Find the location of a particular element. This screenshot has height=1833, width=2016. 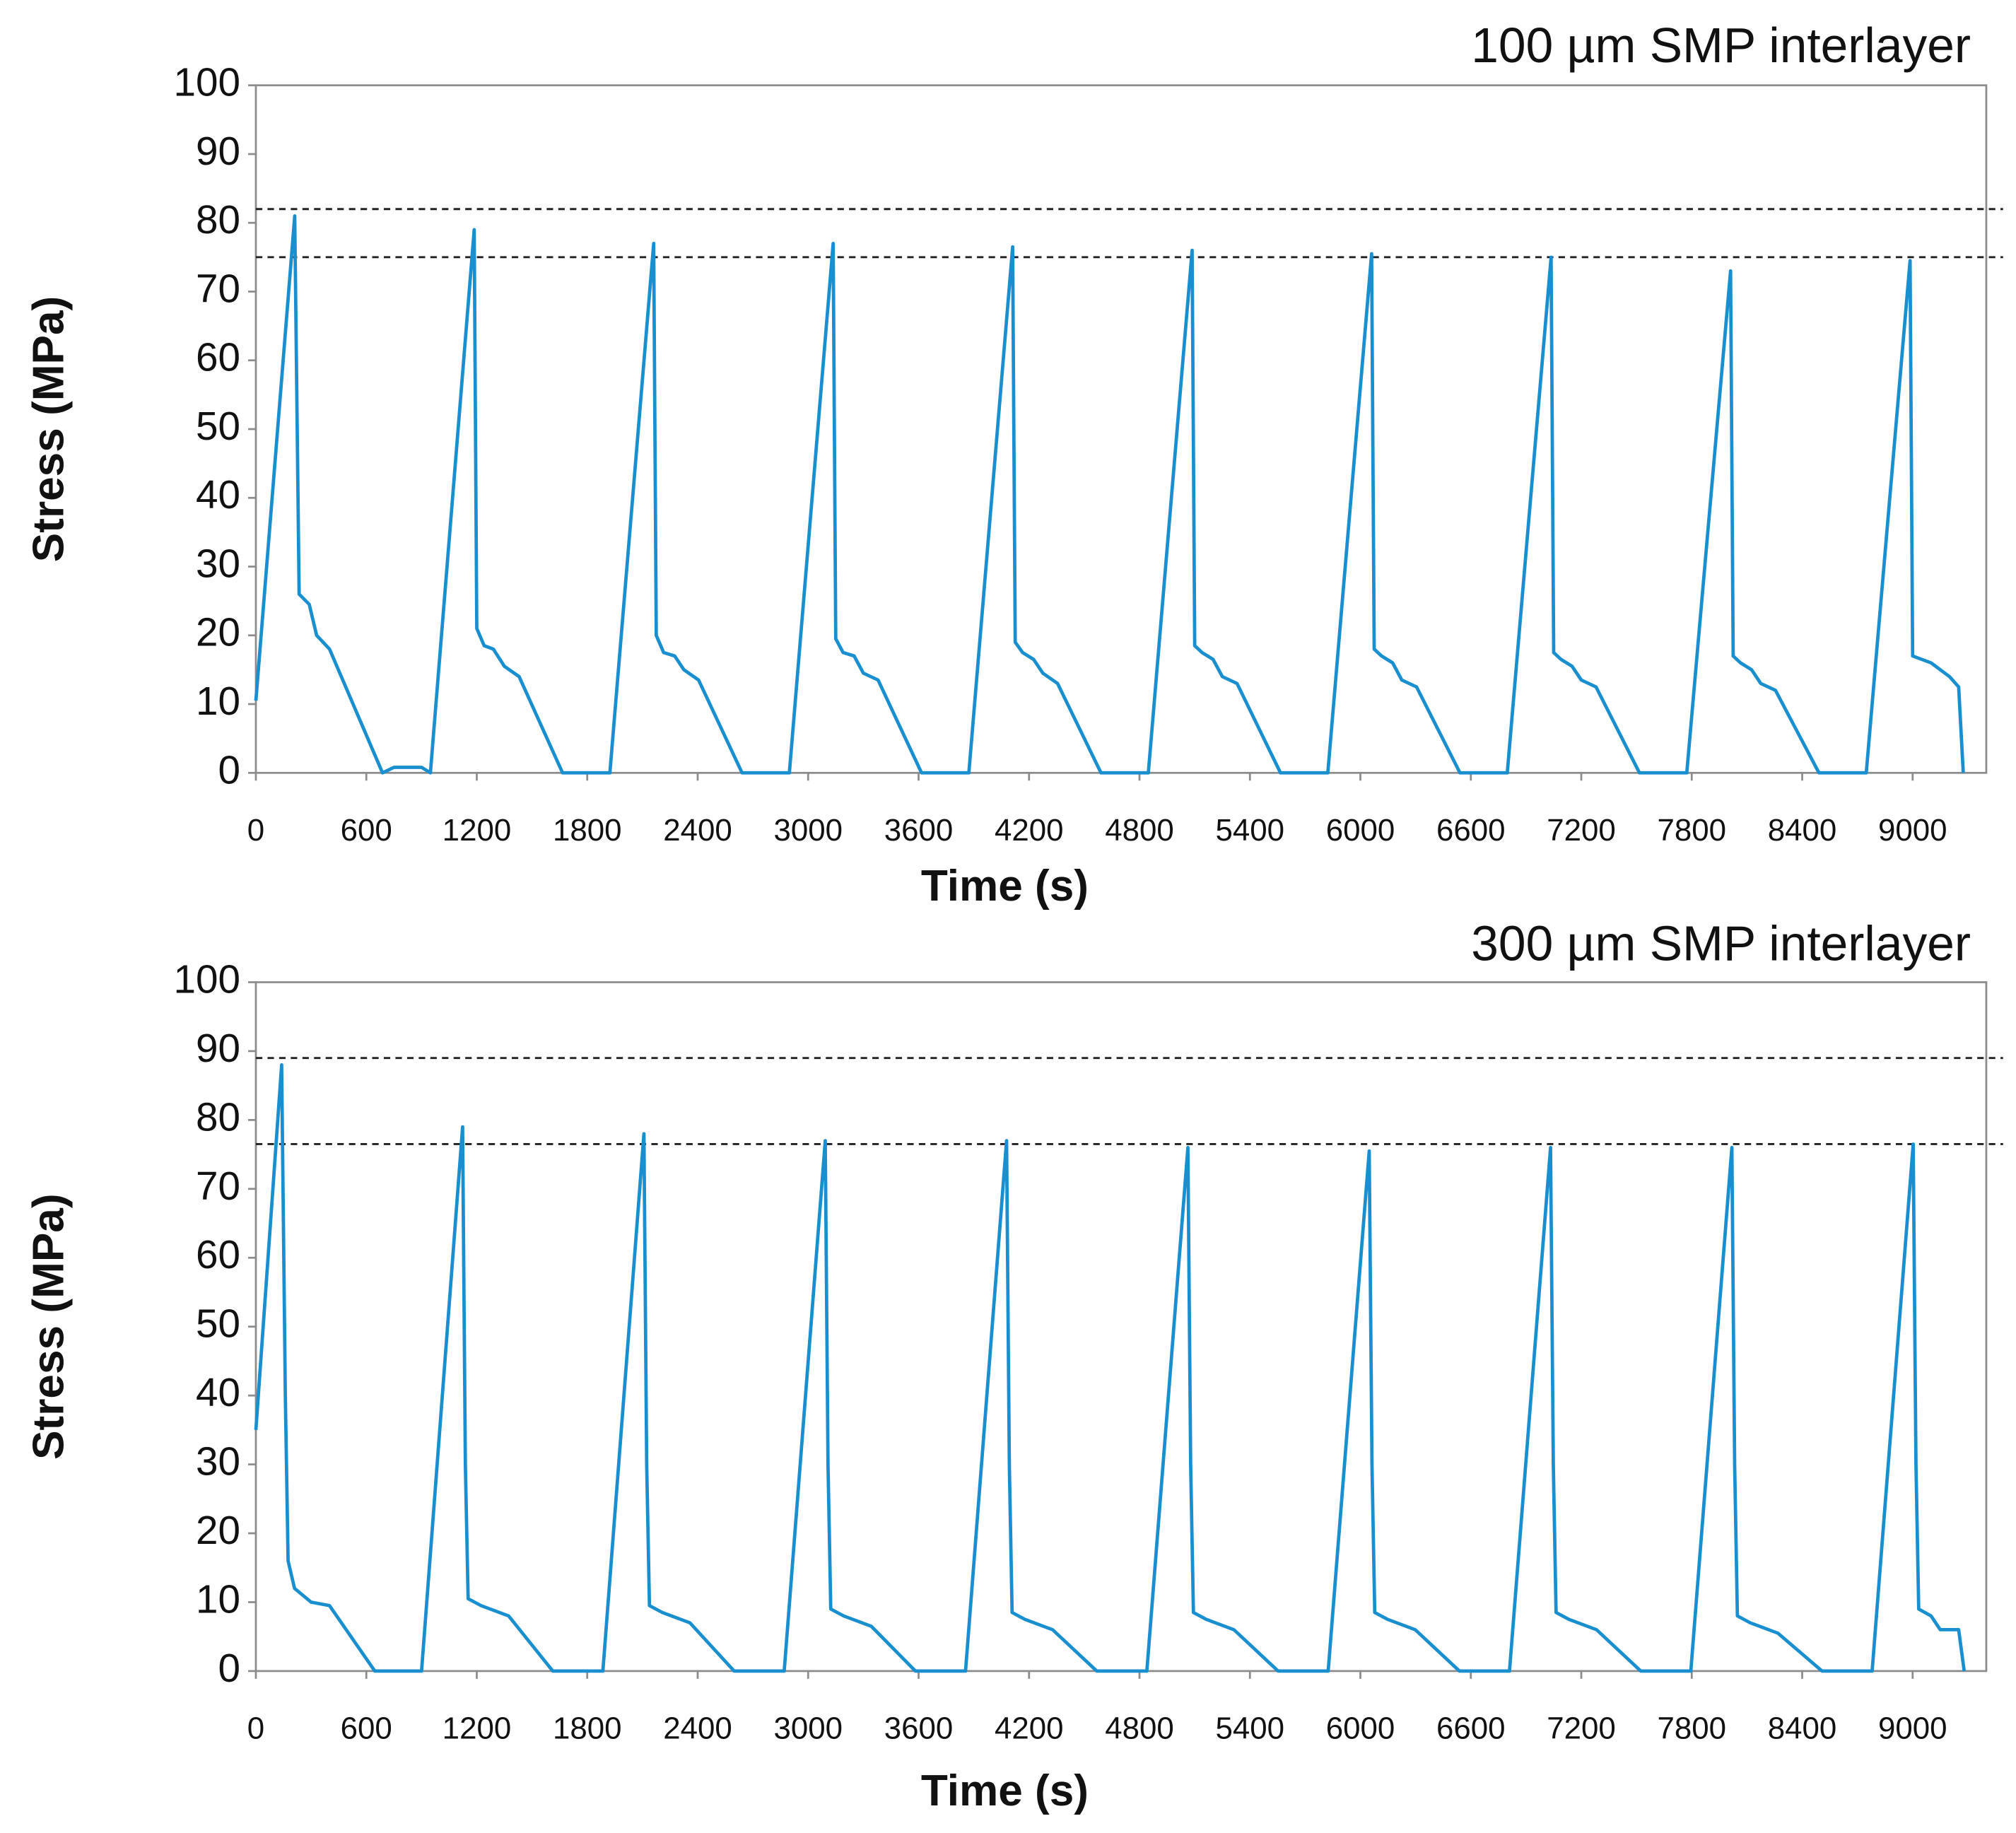

chart-title: 100 µm SMP interlayer is located at coordinates (1721, 45).